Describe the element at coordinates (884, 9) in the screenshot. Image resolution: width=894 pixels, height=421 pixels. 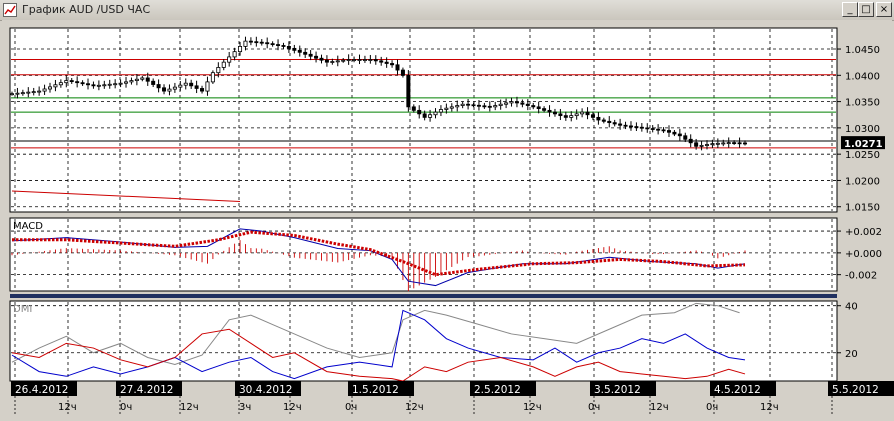
I see `close-button: ×` at that location.